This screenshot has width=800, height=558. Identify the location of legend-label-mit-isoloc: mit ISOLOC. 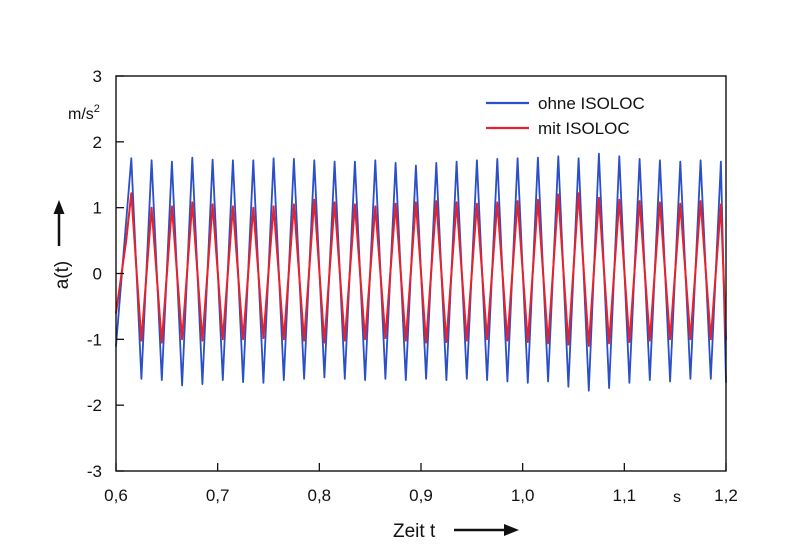
(584, 128).